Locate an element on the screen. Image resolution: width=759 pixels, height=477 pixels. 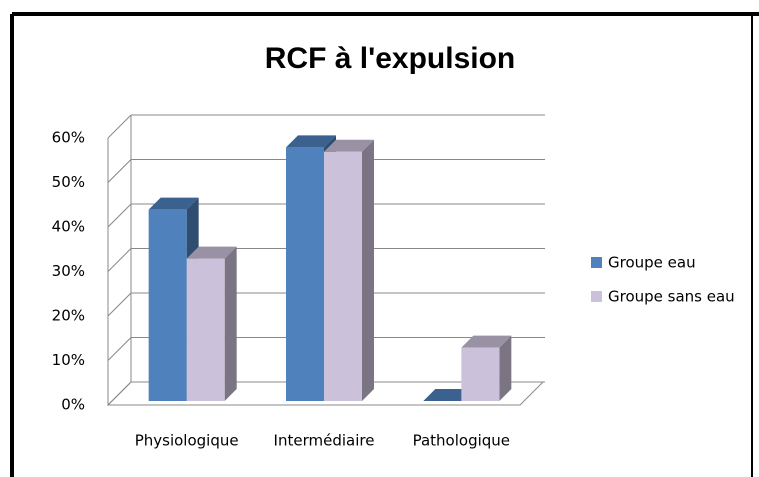
y-tick-label: 10% is located at coordinates (68, 360).